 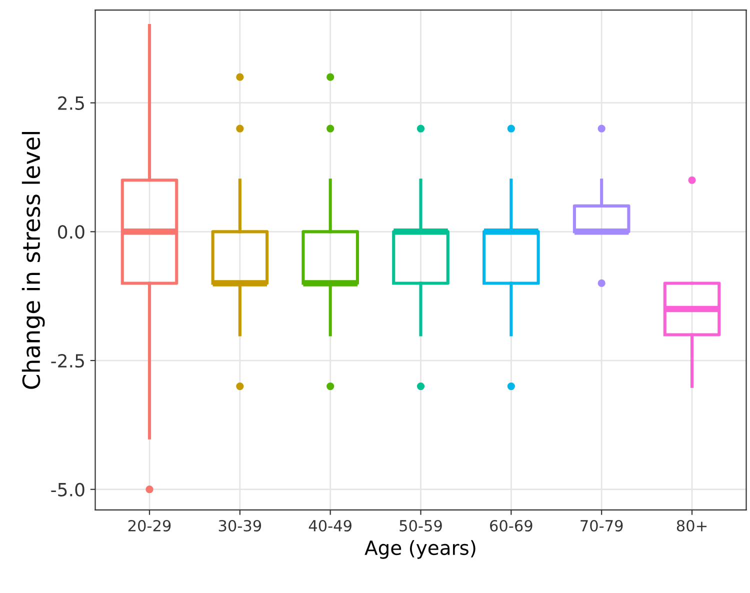 What do you see at coordinates (71, 232) in the screenshot?
I see `y-tick-label: 0.0` at bounding box center [71, 232].